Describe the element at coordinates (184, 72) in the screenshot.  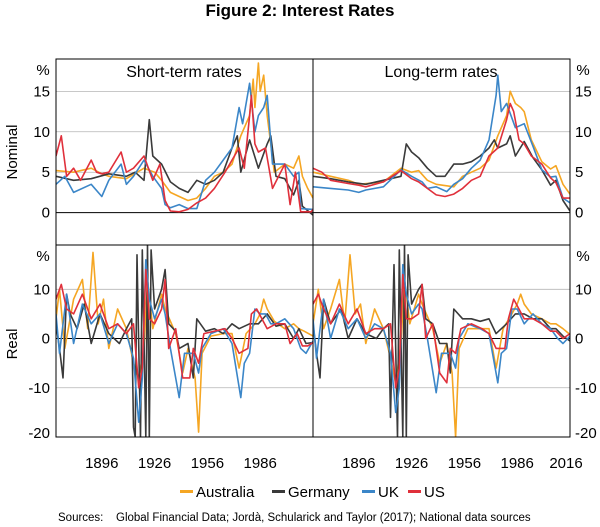
I see `panel-title-short: Short-term rates` at that location.